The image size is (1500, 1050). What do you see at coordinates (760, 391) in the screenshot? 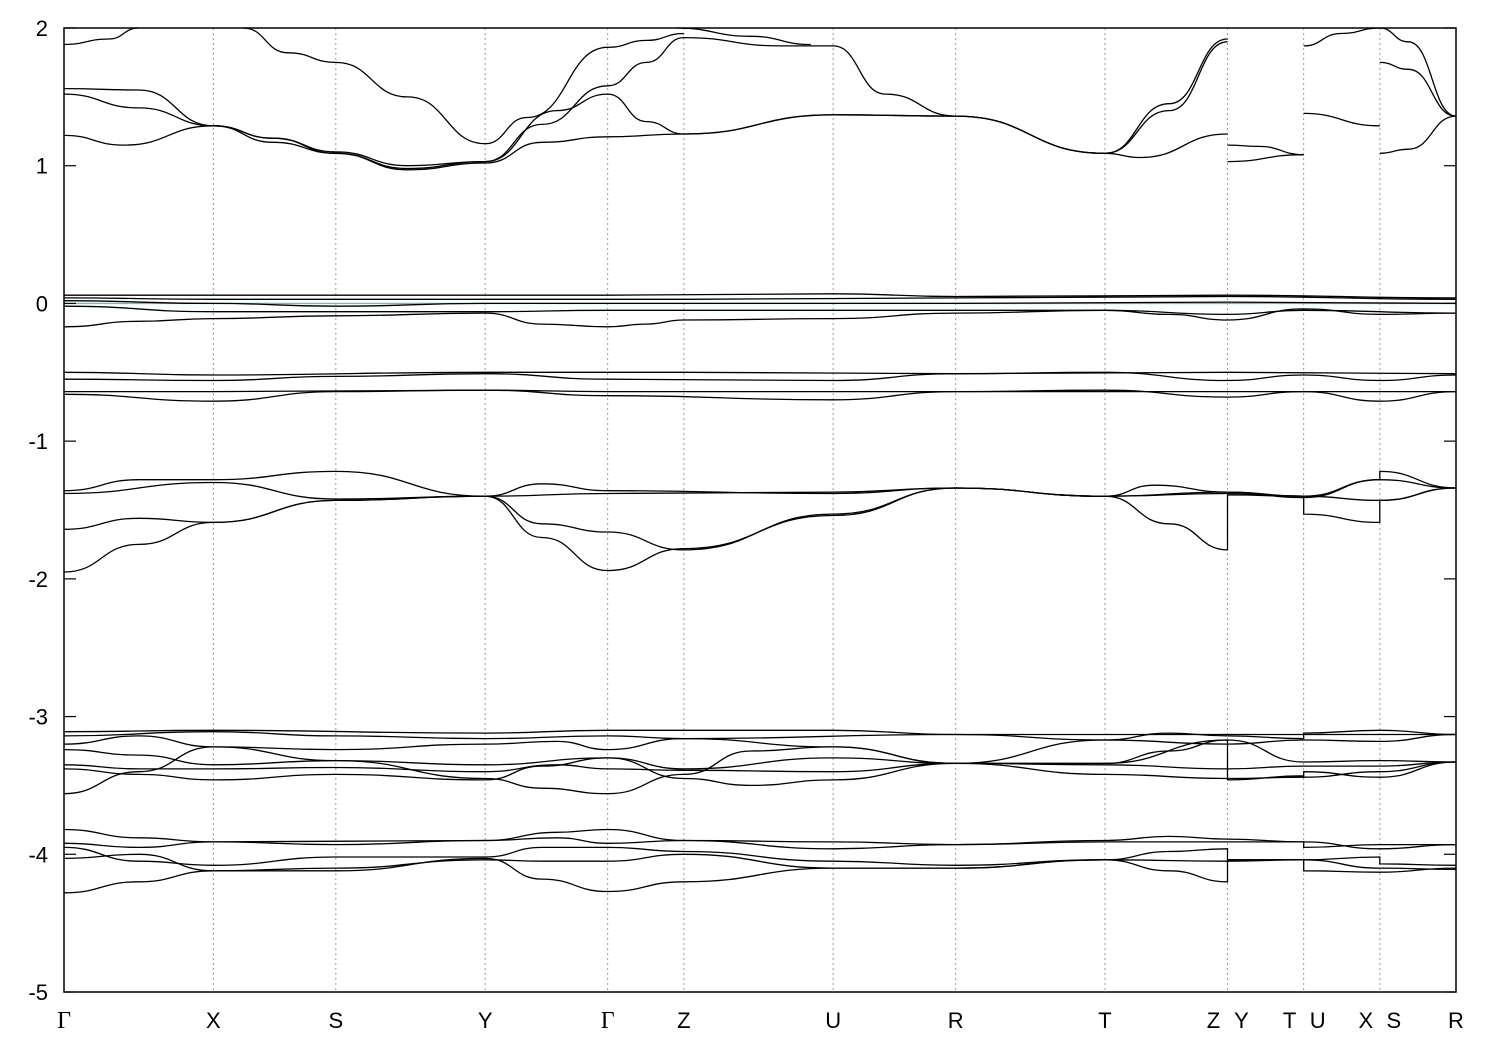
I see `band-line-v1c` at bounding box center [760, 391].